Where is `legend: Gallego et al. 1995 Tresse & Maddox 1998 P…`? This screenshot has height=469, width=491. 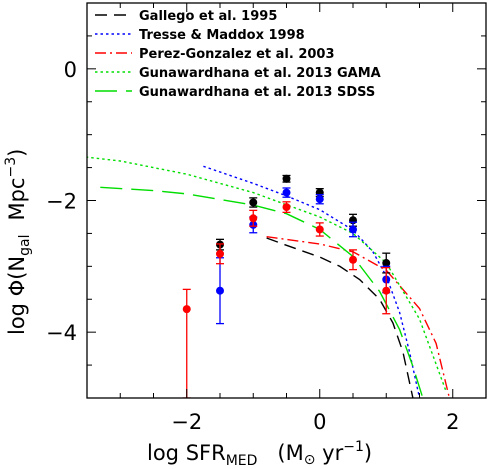
legend: Gallego et al. 1995 Tresse & Maddox 1998 P… is located at coordinates (238, 54).